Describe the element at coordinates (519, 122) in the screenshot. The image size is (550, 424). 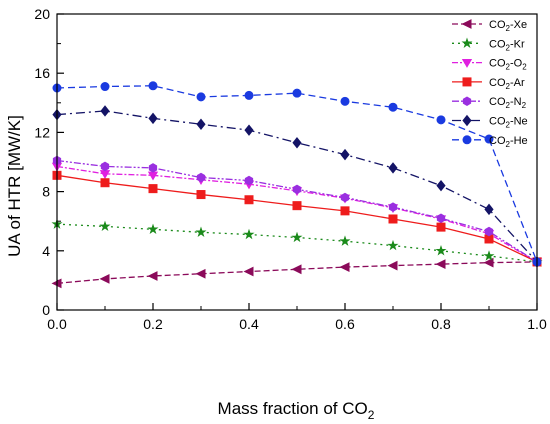
I see `legend-label-tail: -Ne` at that location.